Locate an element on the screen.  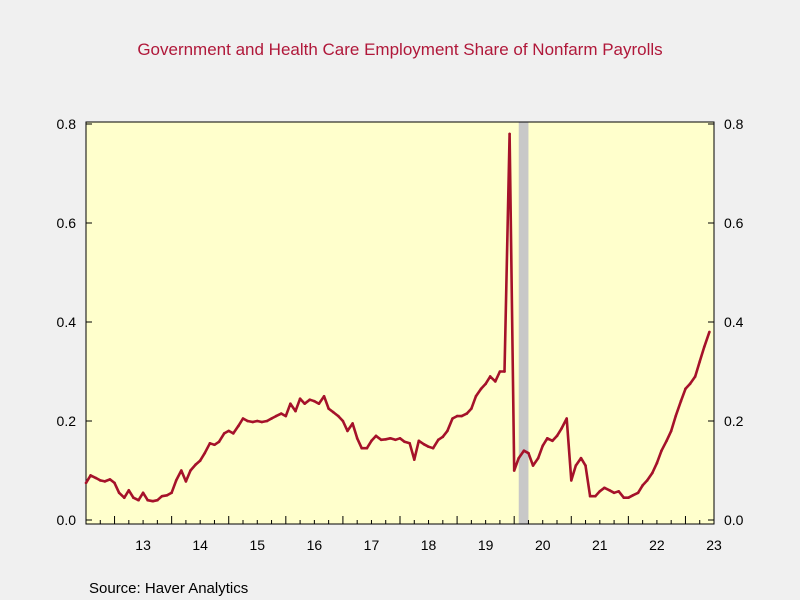
x-tick-label-19: 19 is located at coordinates (486, 545).